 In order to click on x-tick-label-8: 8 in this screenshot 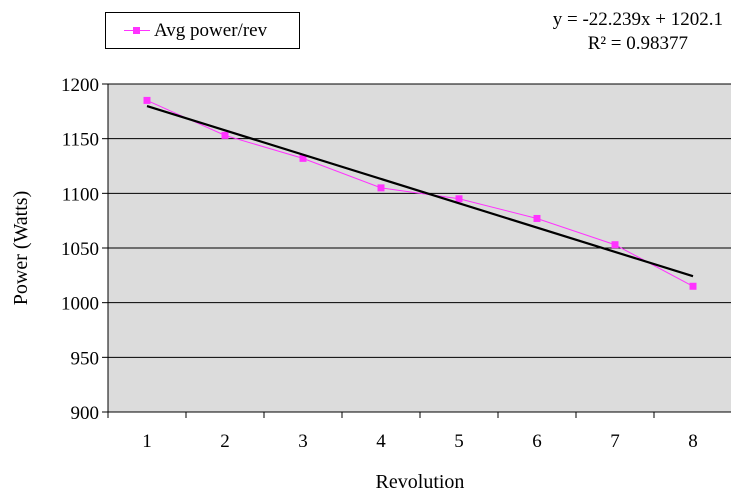, I will do `click(693, 441)`.